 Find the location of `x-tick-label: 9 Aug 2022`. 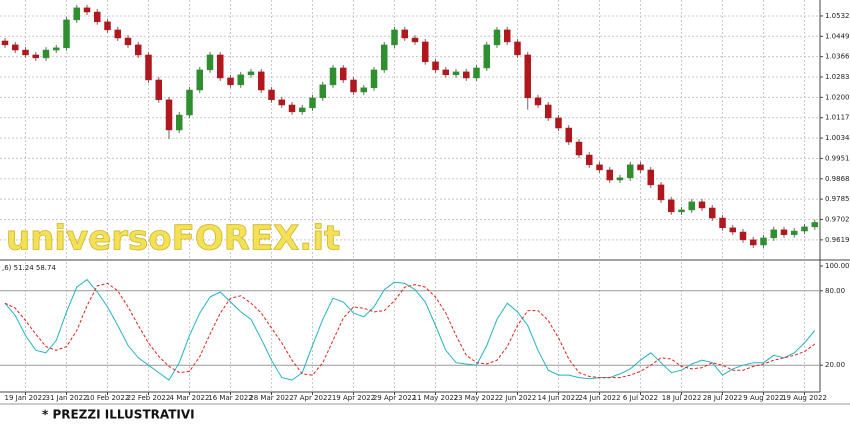

x-tick-label: 9 Aug 2022 is located at coordinates (763, 398).